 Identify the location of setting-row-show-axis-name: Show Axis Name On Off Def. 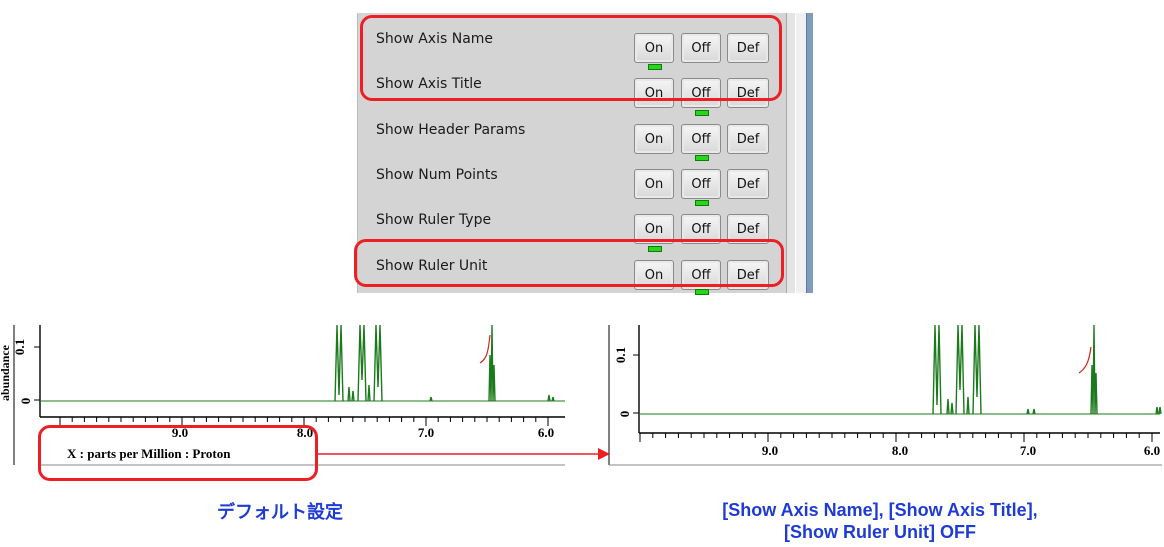
(573, 44).